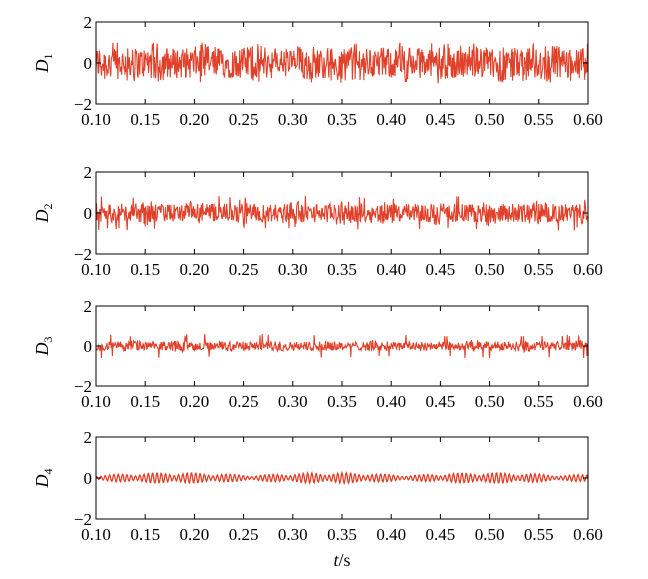  I want to click on y-axis-label: D1, so click(43, 64).